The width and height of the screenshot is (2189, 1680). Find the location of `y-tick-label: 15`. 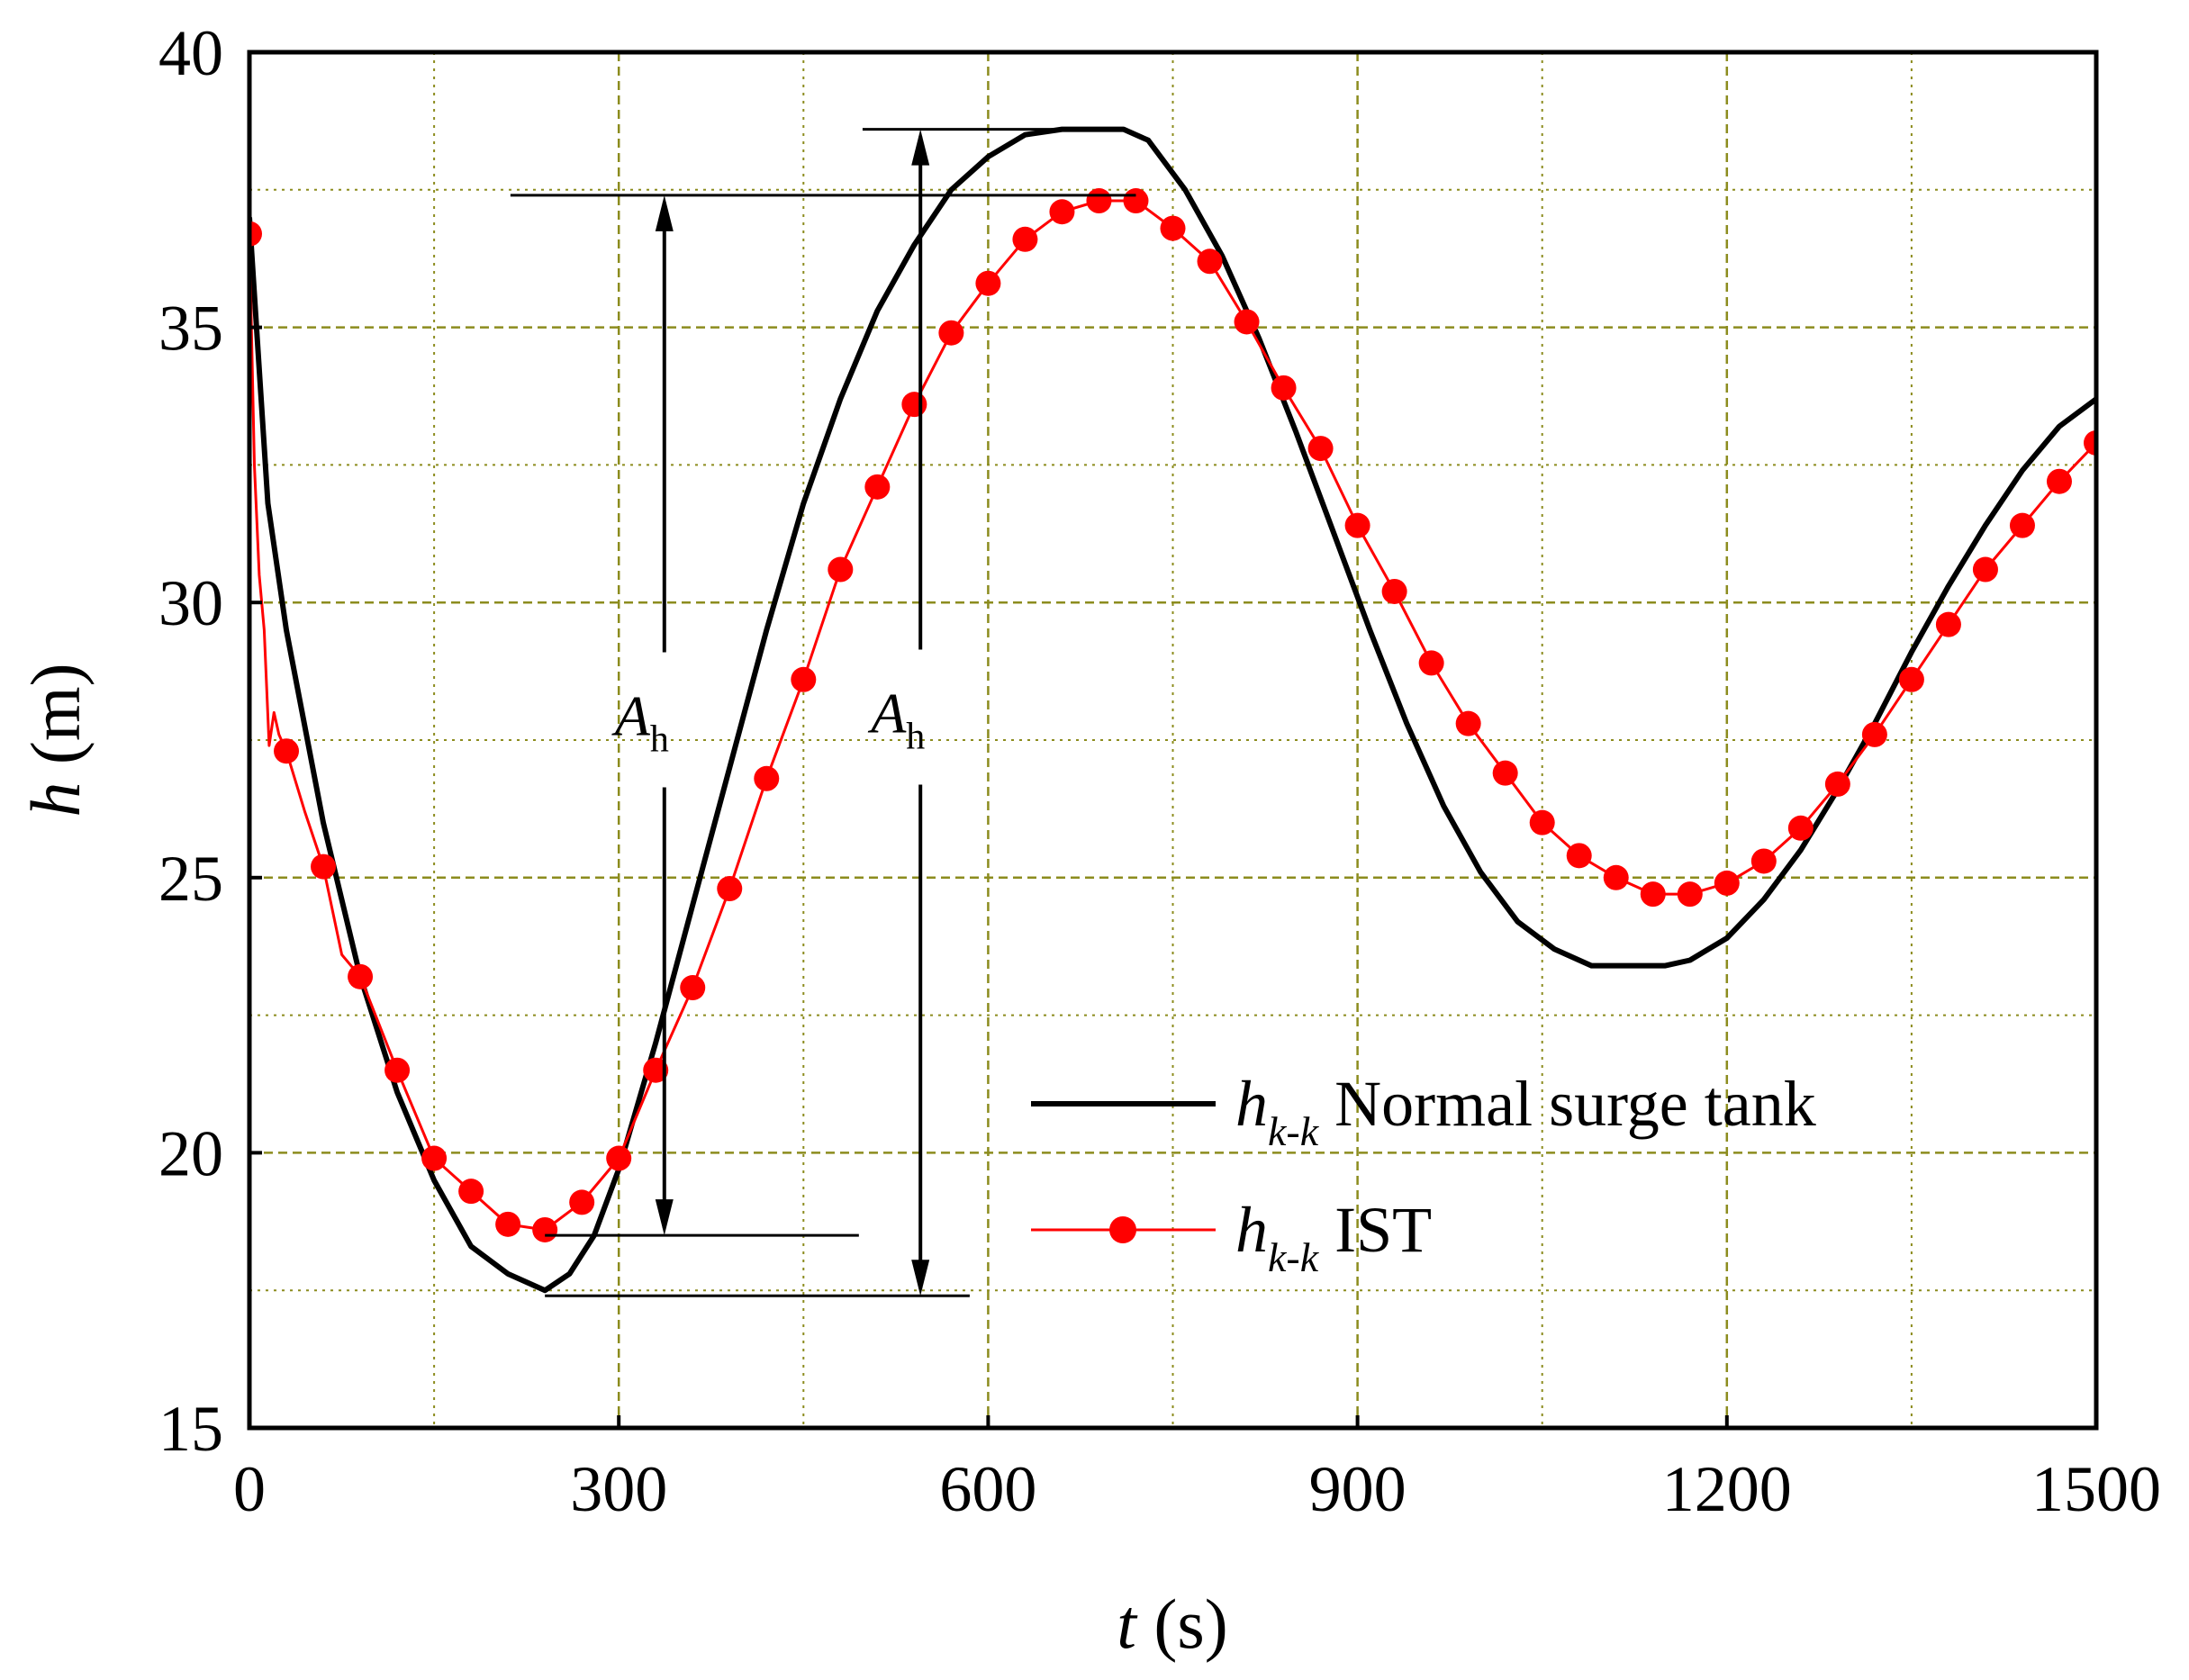

y-tick-label: 15 is located at coordinates (191, 1429).